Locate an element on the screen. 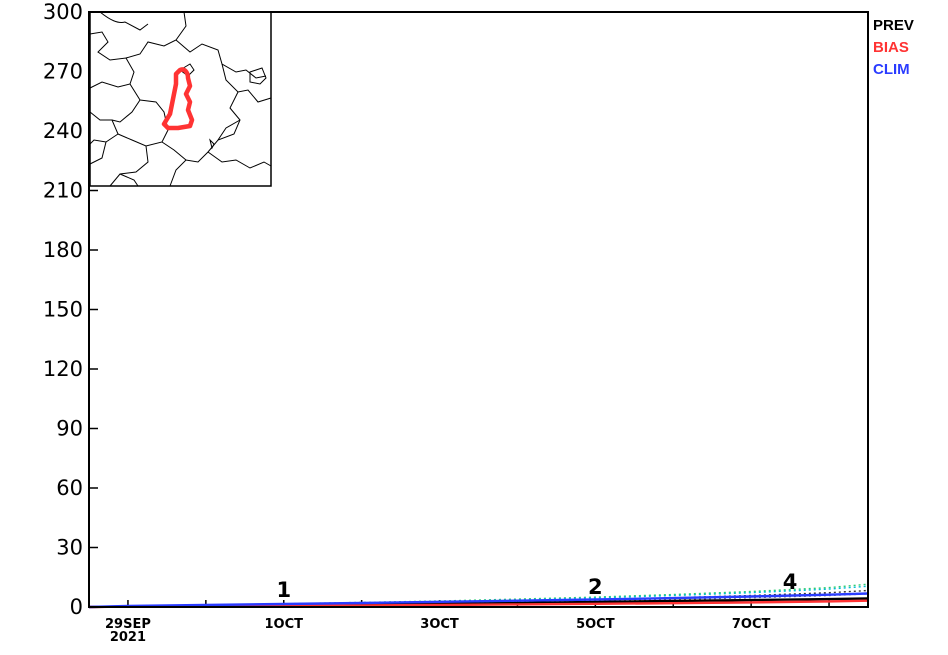 Image resolution: width=948 pixels, height=655 pixels. y-tick-label: 180 is located at coordinates (63, 250).